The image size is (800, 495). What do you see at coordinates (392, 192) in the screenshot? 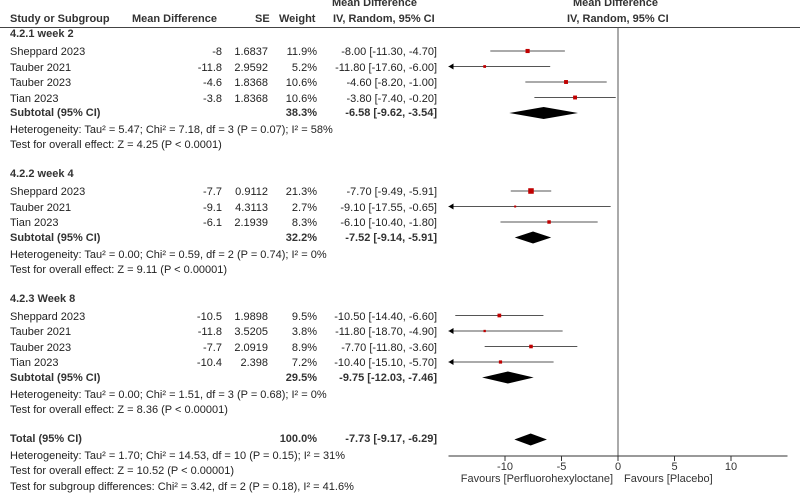
I see `study-ci: -7.70 [-9.49, -5.91]` at bounding box center [392, 192].